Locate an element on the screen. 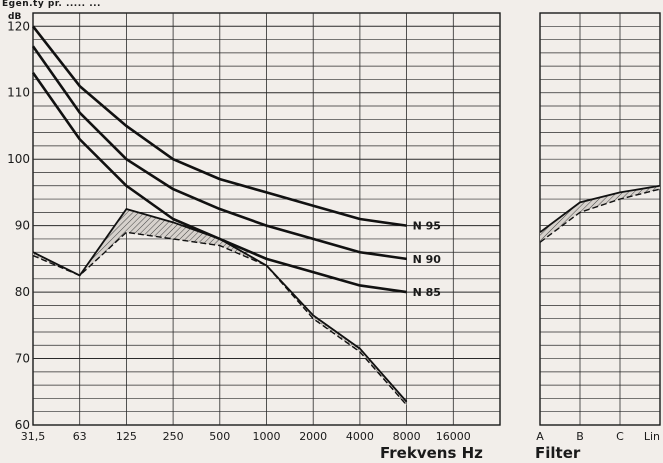 This screenshot has height=463, width=663. x-tick-label: 4000 is located at coordinates (360, 436).